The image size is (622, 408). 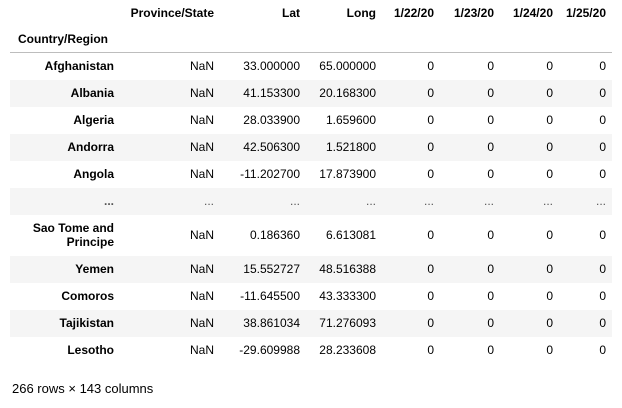 I want to click on row-index-label: Algeria, so click(x=93, y=120).